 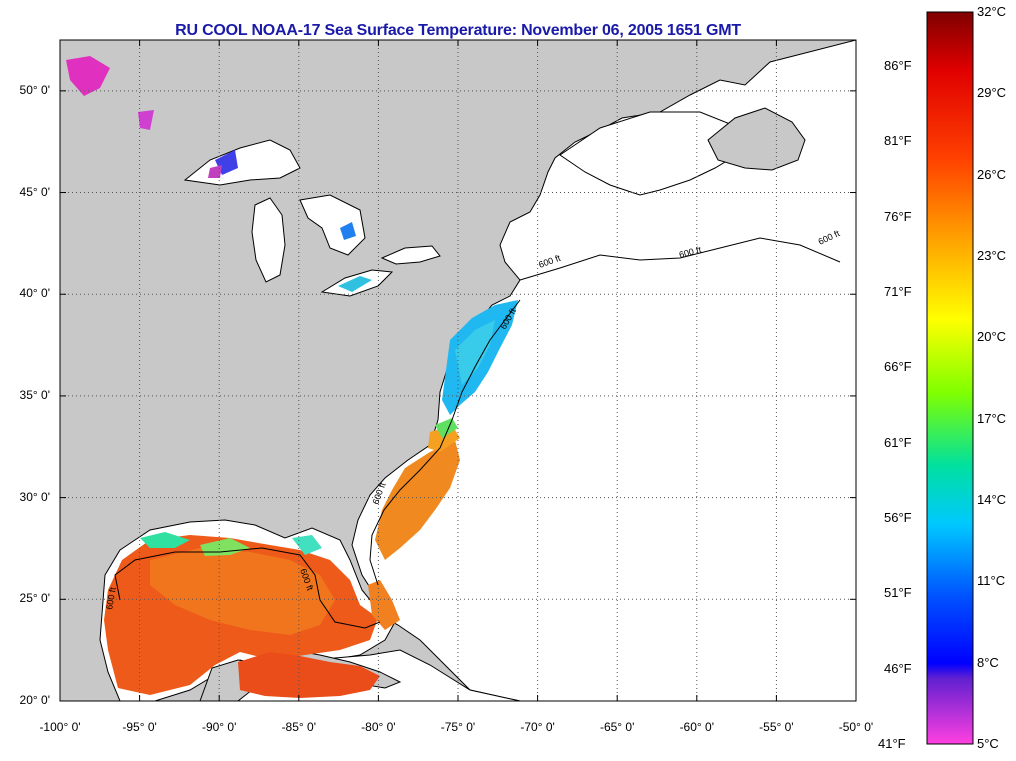 I want to click on sst-hatteras, so click(x=446, y=428).